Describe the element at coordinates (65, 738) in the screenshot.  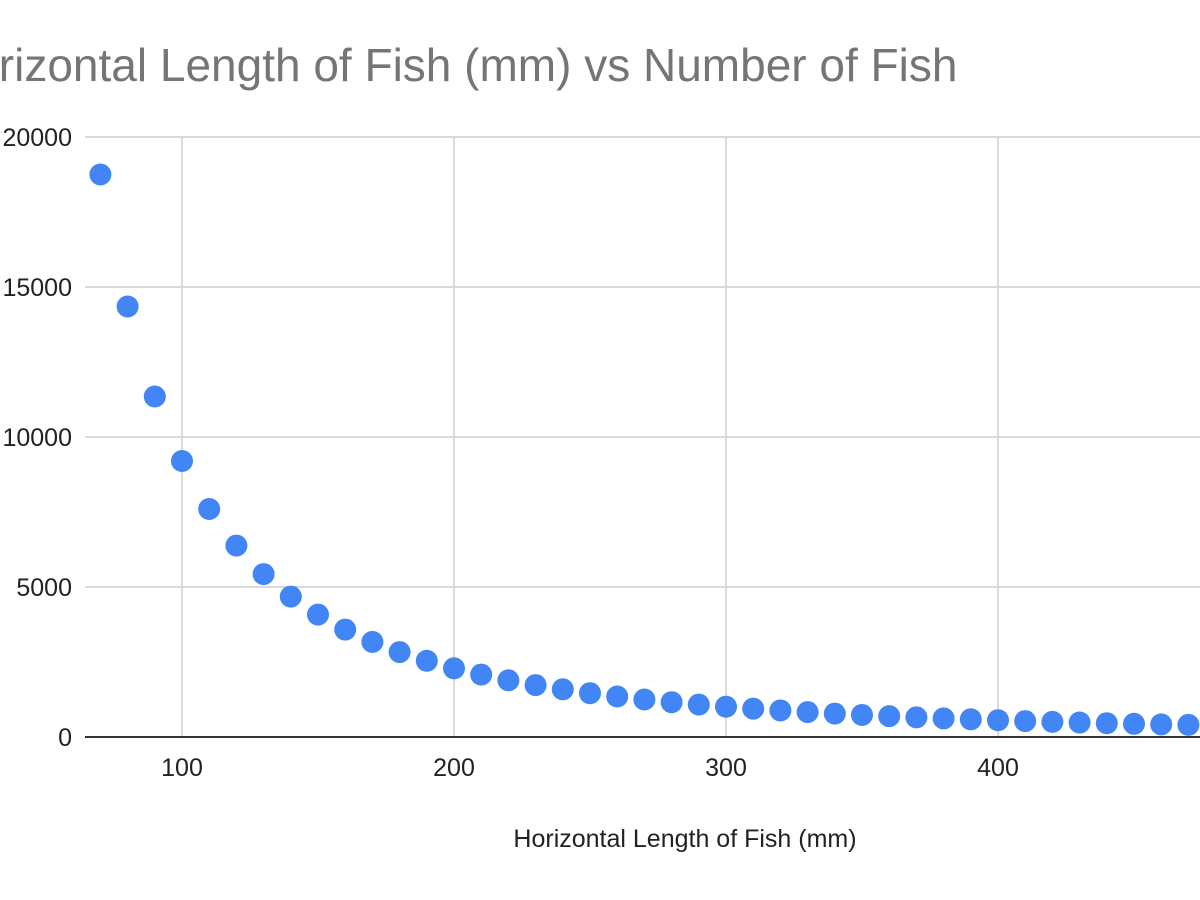
I see `y-tick-label: 0` at that location.